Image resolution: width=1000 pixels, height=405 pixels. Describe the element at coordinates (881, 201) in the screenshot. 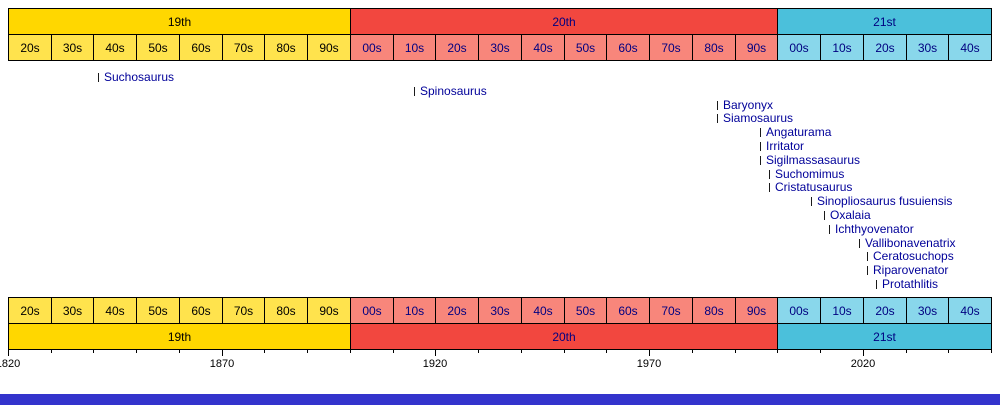

I see `taxon-entry-sinopliosaurus-fusuiensis: Sinopliosaurus fusuiensis` at that location.